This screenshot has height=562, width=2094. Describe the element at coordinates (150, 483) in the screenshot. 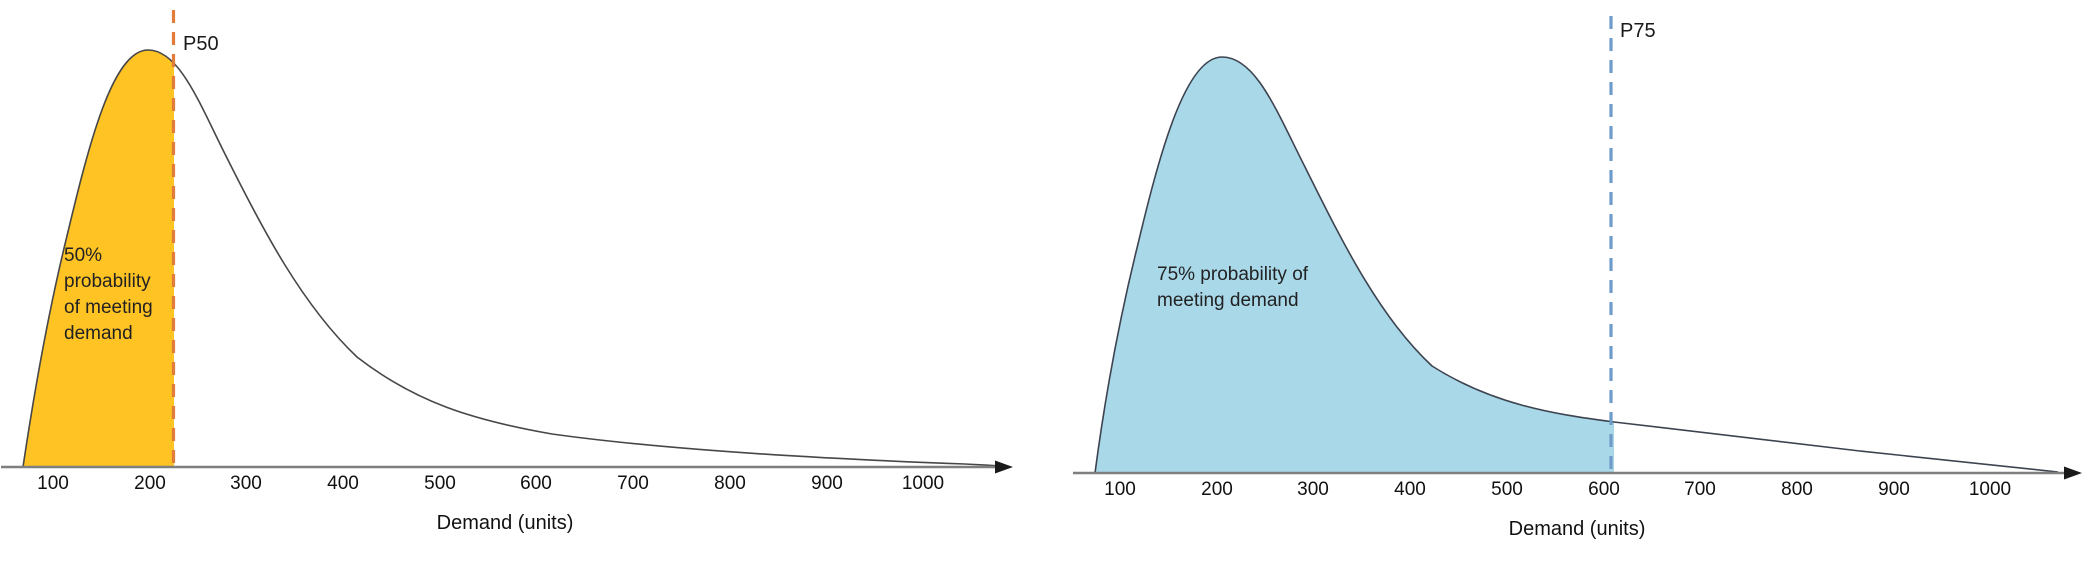

I see `p50-x-tick-label: 200` at that location.